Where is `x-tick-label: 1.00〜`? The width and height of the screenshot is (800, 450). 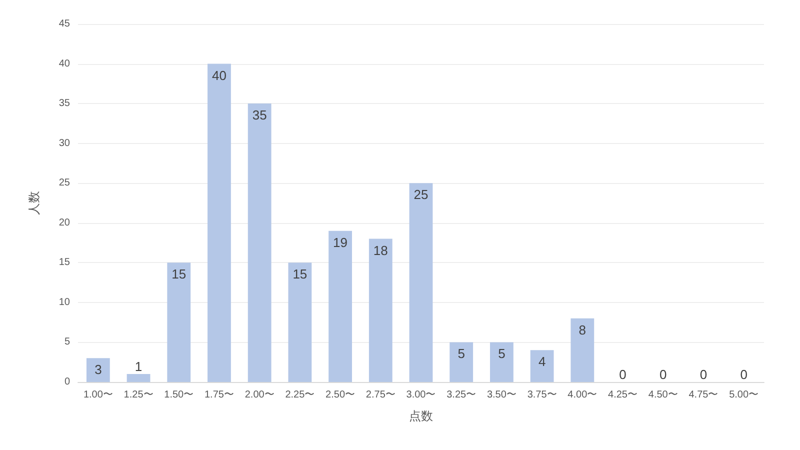
x-tick-label: 1.00〜 is located at coordinates (98, 395).